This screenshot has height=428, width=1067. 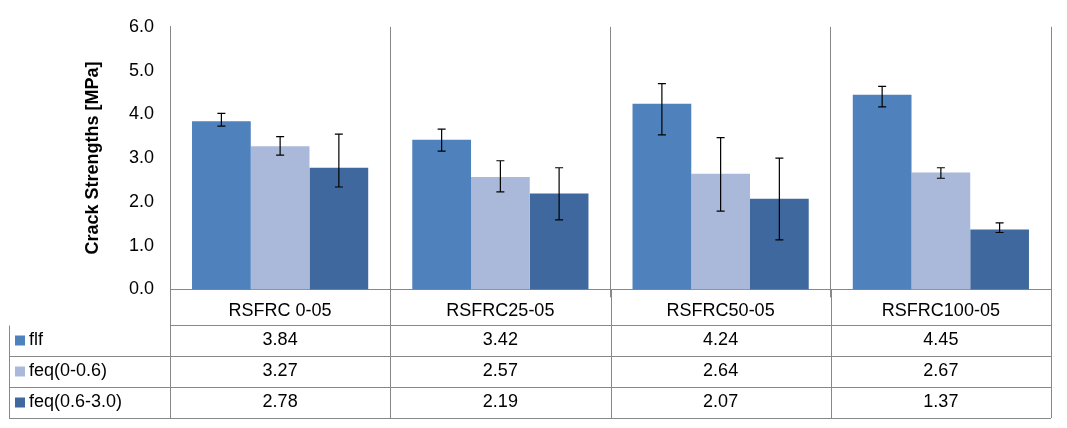 What do you see at coordinates (280, 310) in the screenshot?
I see `x-tick-label: RSFRC 0-05` at bounding box center [280, 310].